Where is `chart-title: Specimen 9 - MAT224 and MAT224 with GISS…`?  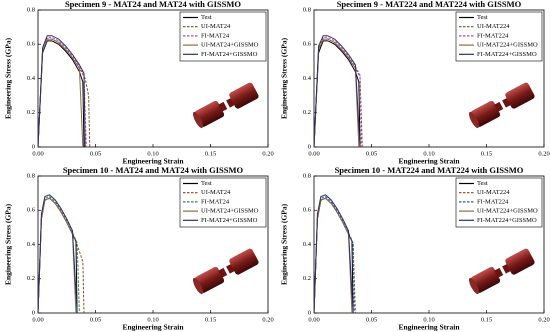
chart-title: Specimen 9 - MAT224 and MAT224 with GISS… is located at coordinates (429, 4).